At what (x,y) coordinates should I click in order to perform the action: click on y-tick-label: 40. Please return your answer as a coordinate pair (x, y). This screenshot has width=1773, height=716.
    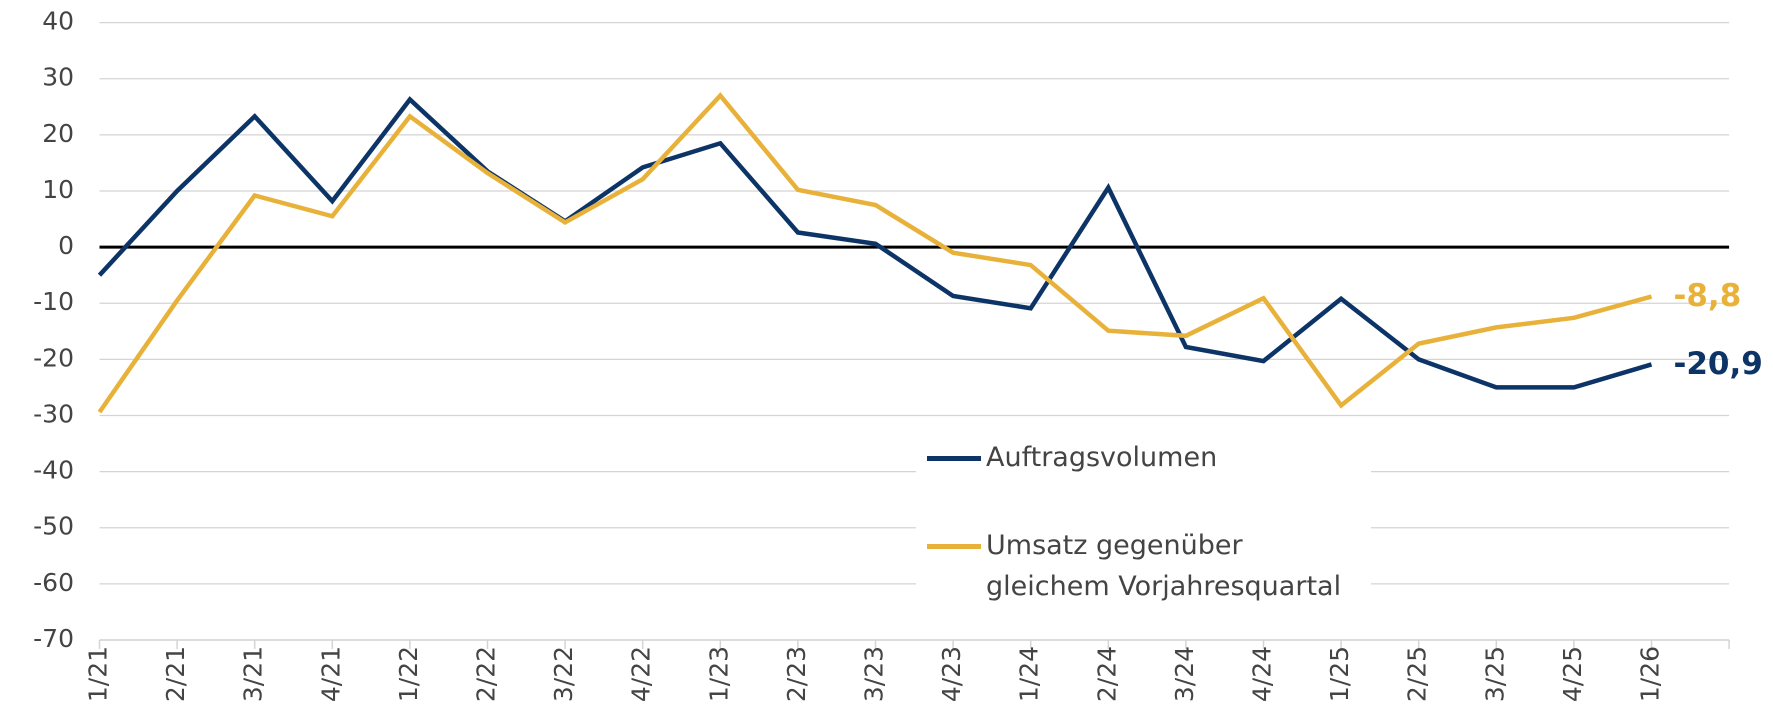
    Looking at the image, I should click on (58, 21).